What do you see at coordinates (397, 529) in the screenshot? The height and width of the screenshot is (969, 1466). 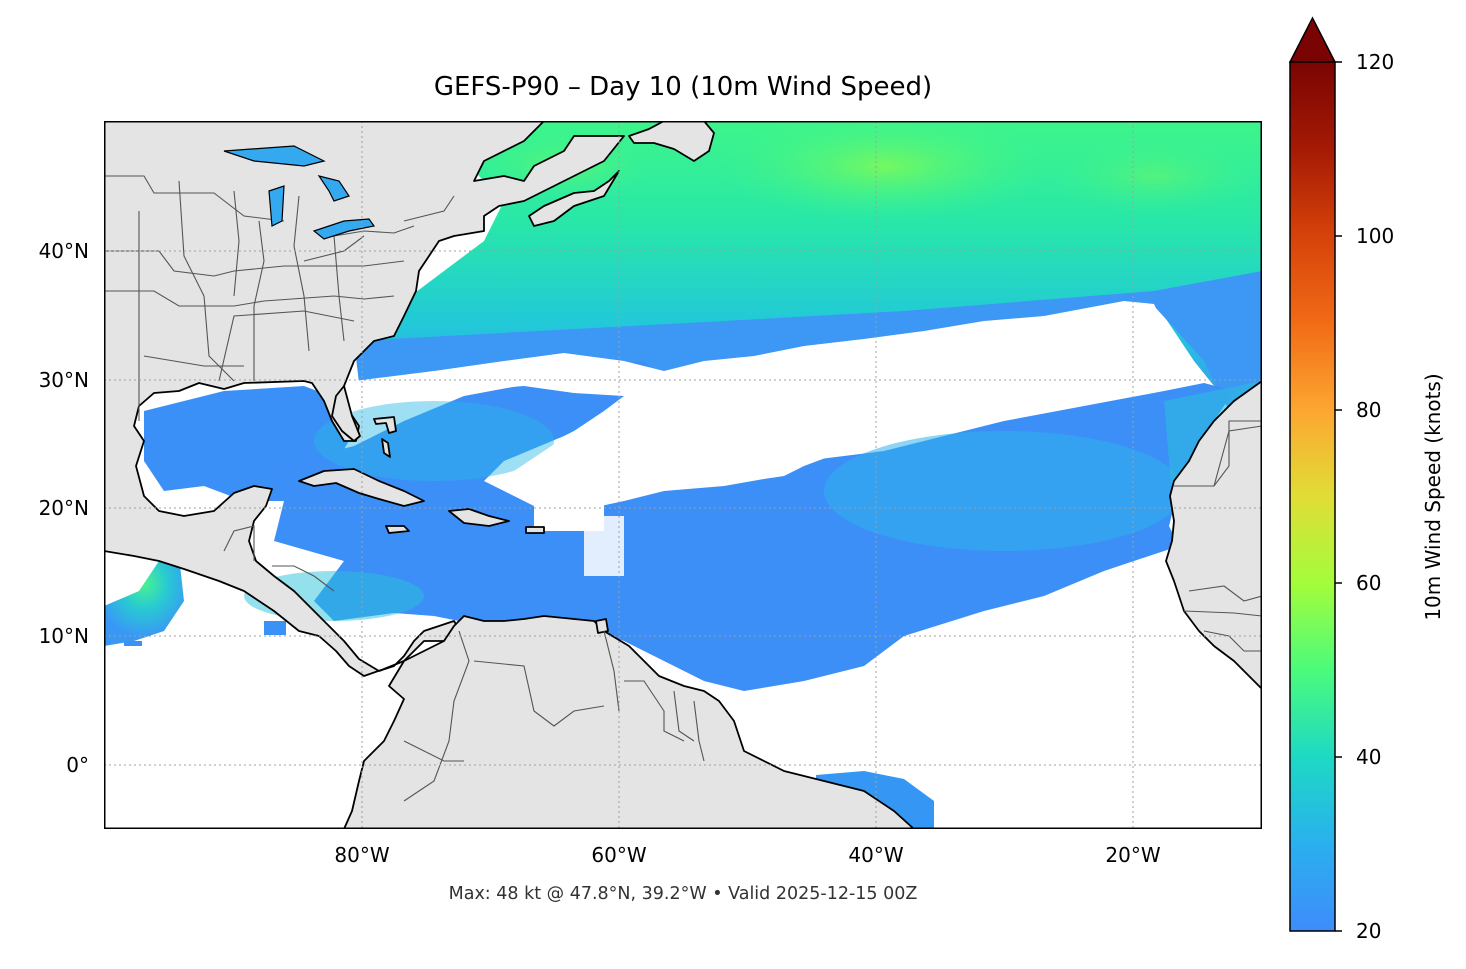 I see `land-jamaica` at bounding box center [397, 529].